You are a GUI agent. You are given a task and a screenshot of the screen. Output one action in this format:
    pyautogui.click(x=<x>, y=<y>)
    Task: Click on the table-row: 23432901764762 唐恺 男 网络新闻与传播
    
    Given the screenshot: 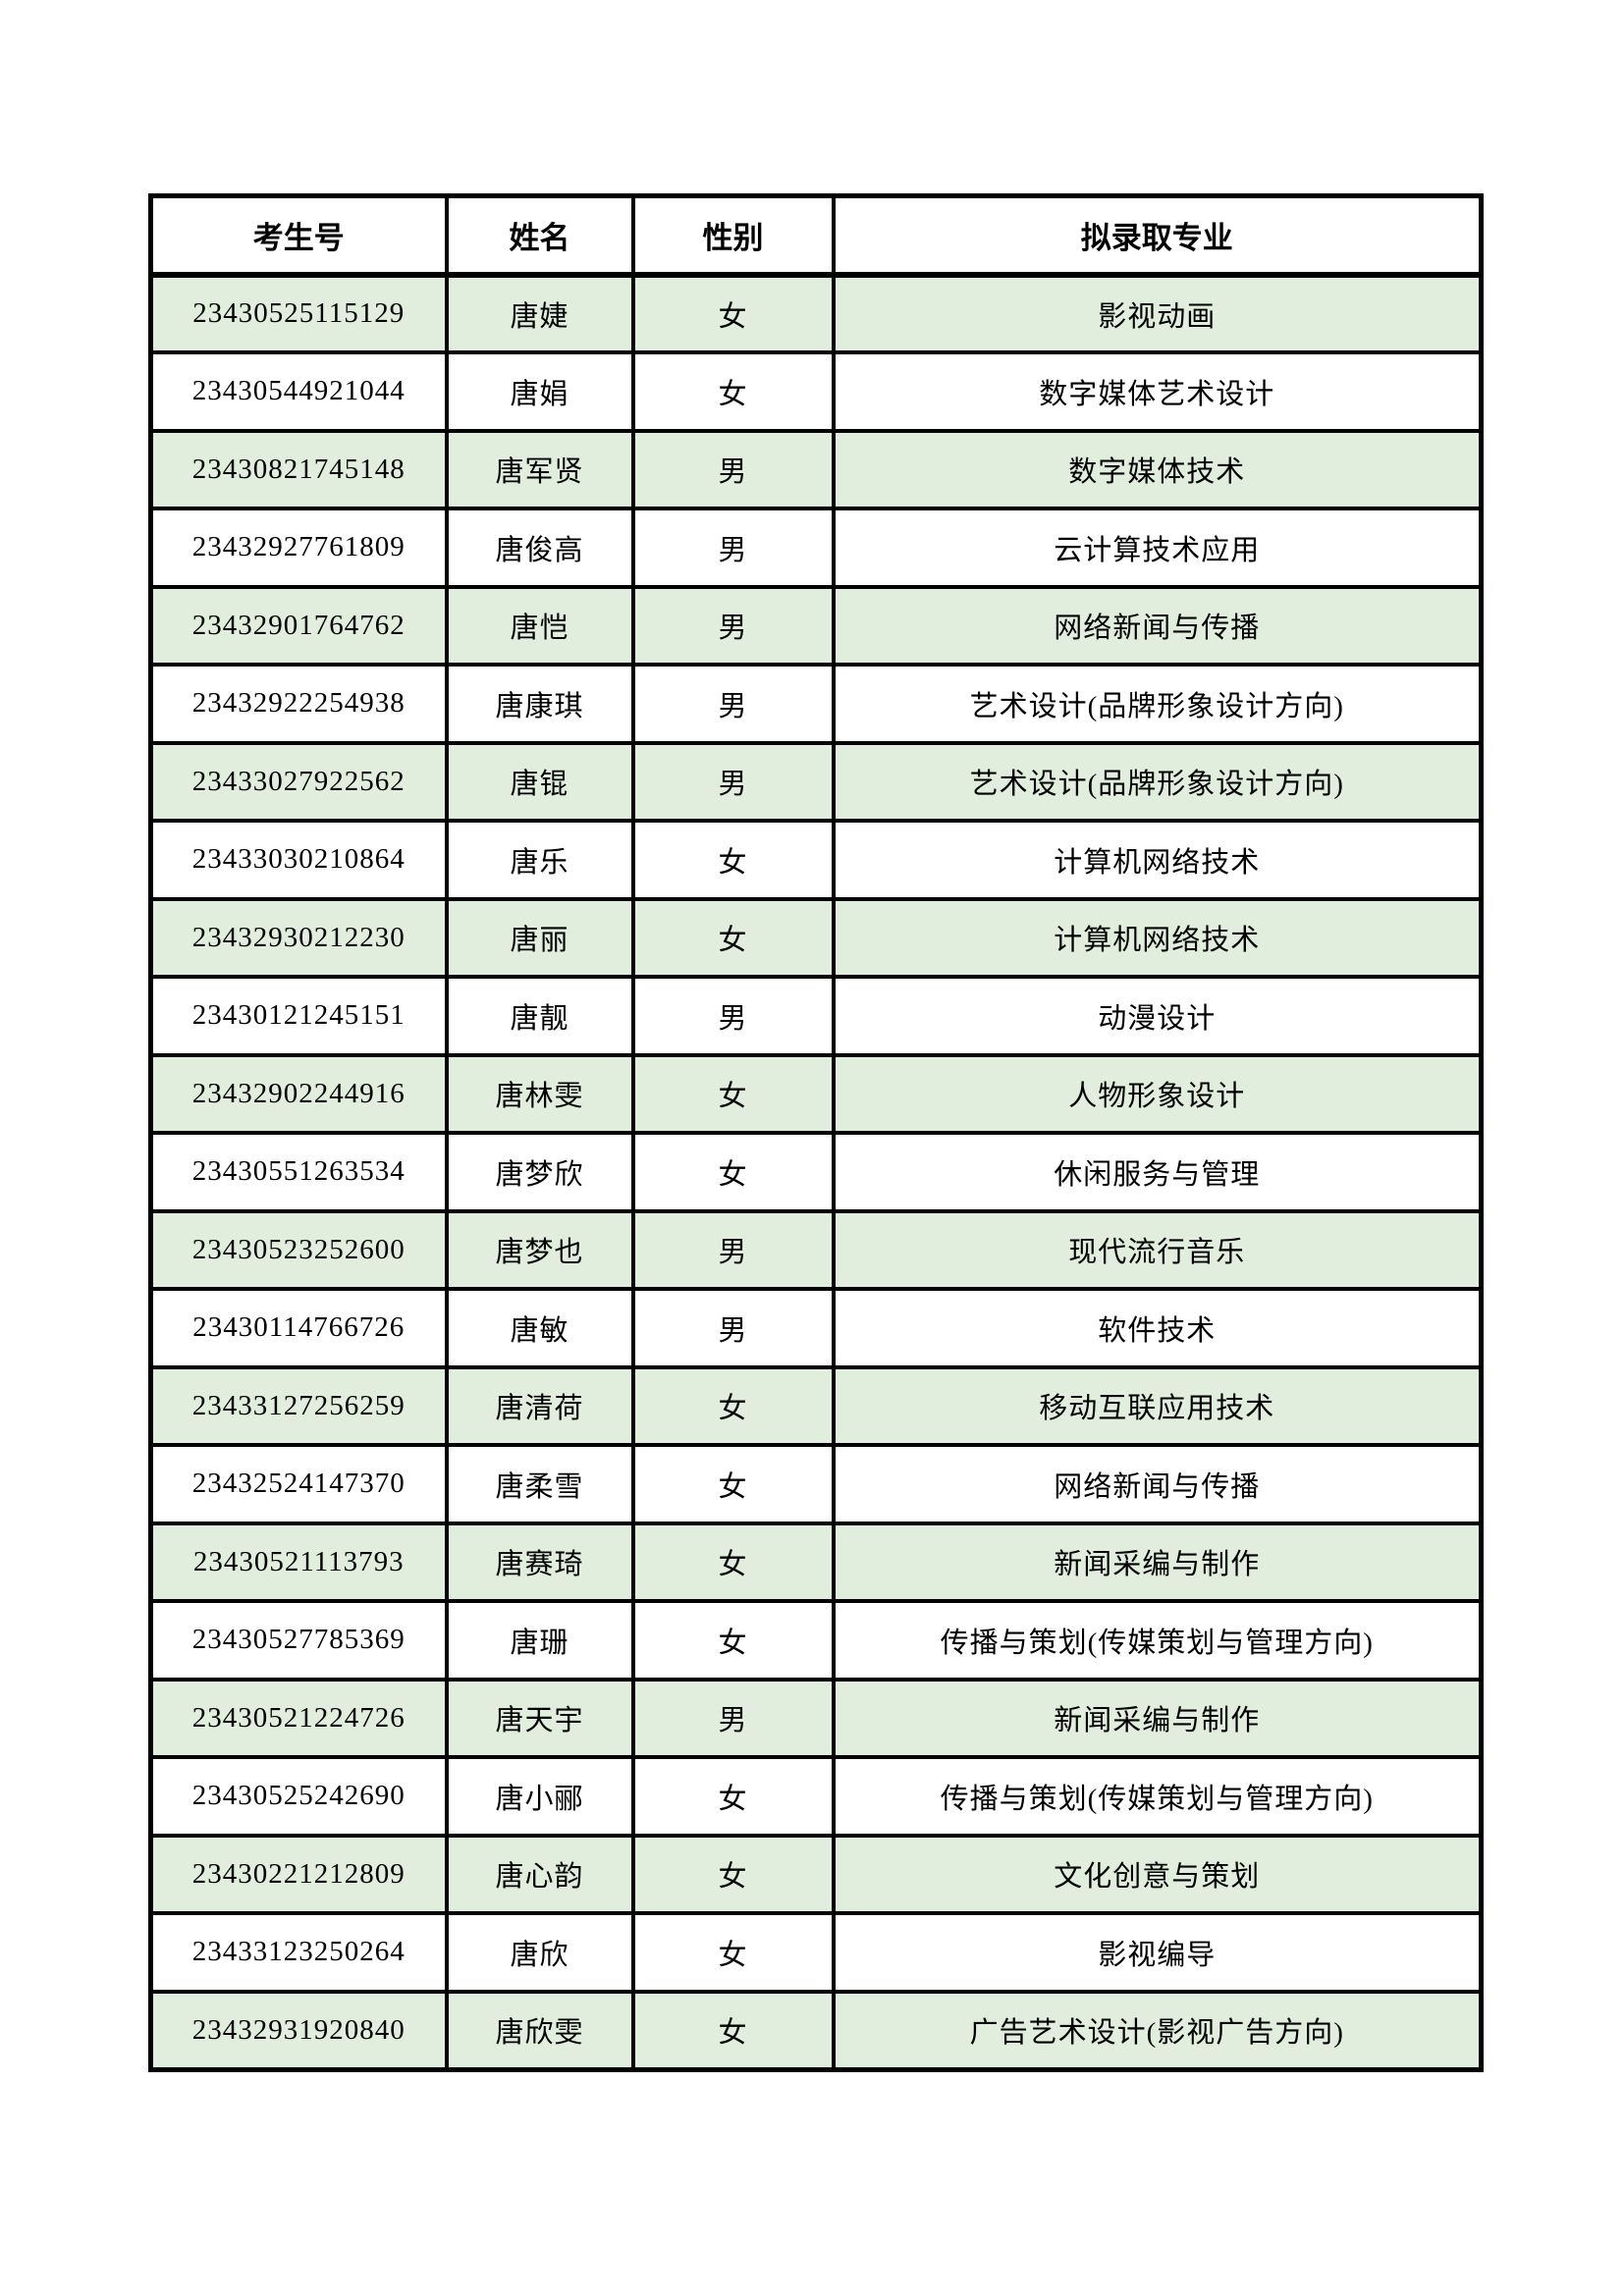 What is the action you would take?
    pyautogui.click(x=816, y=625)
    